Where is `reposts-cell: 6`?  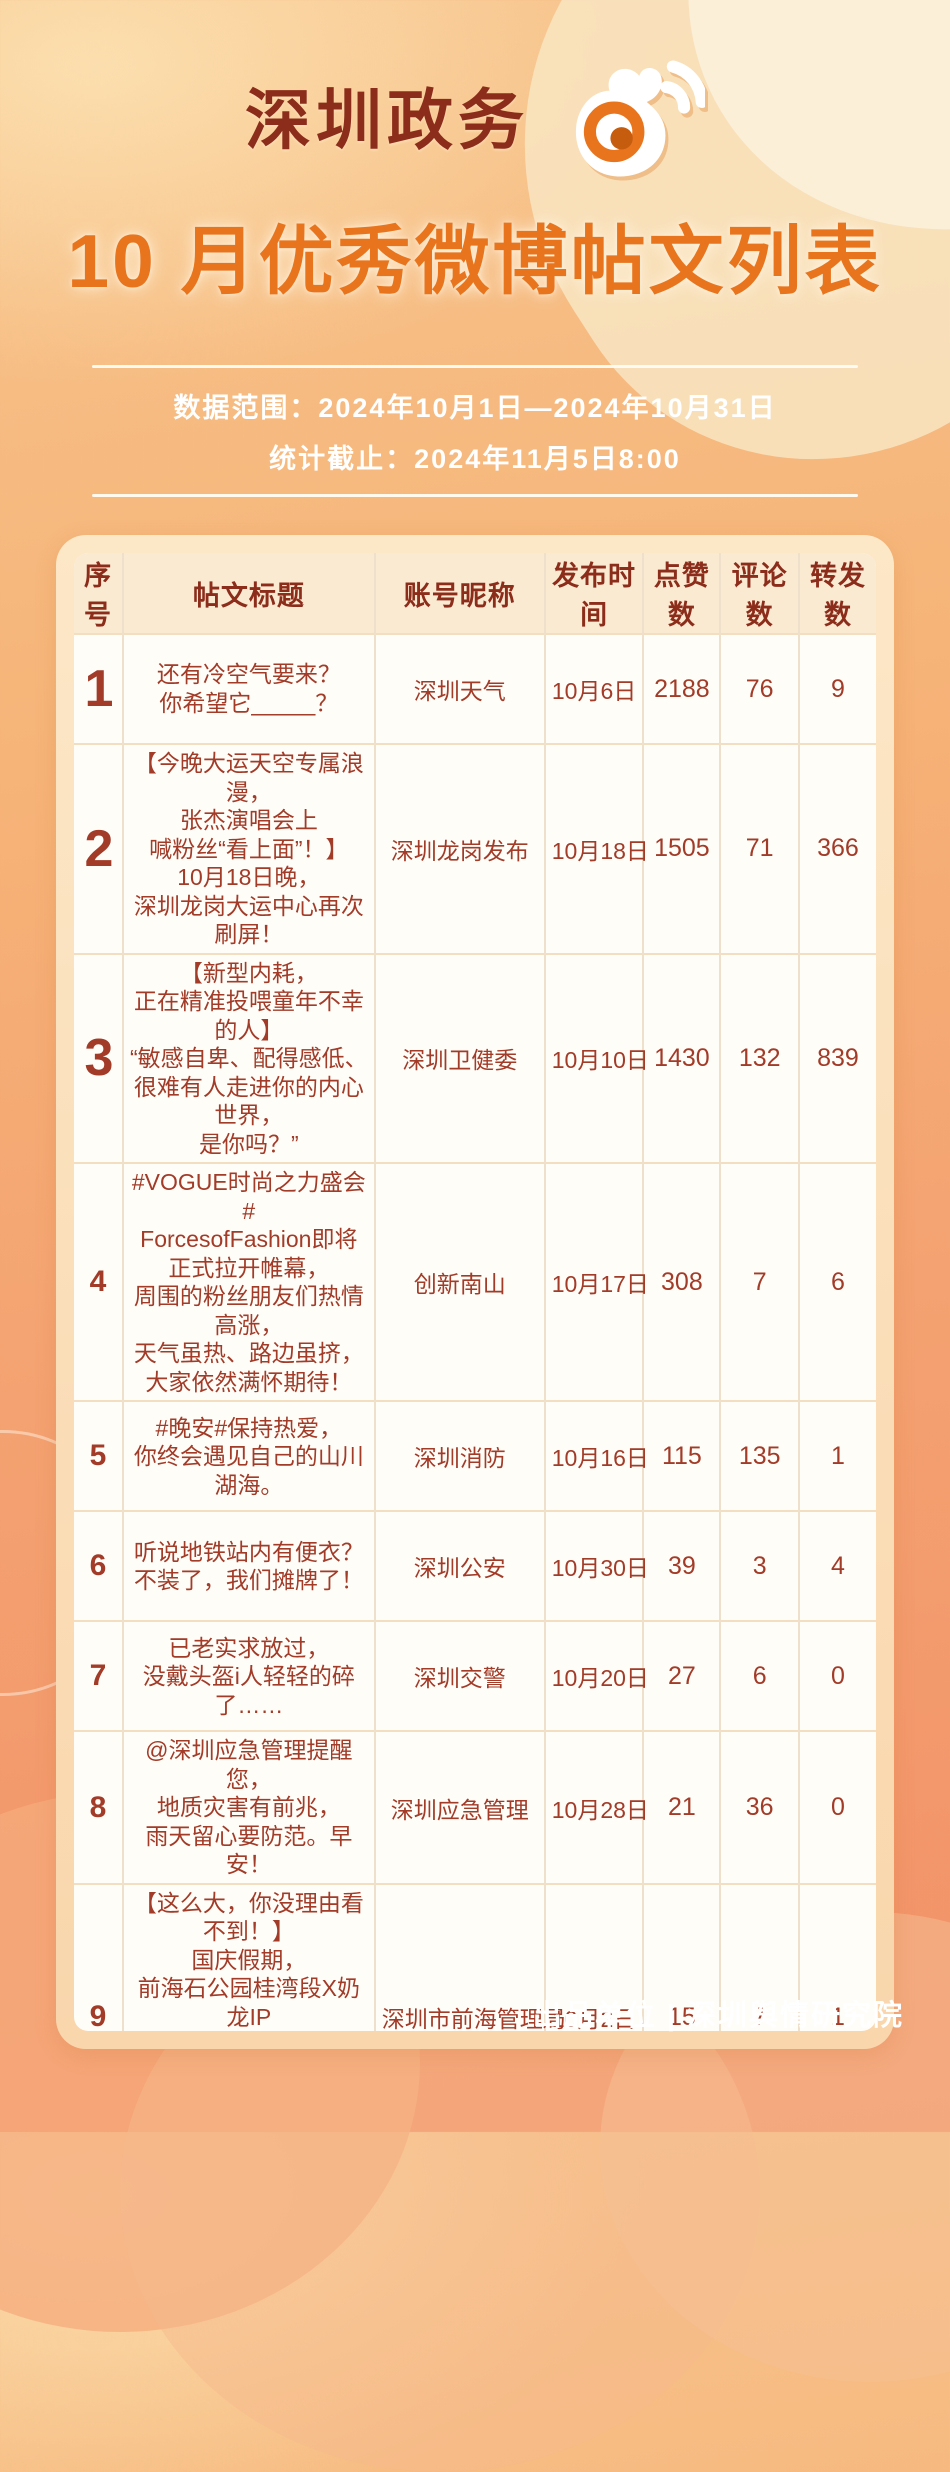 reposts-cell: 6 is located at coordinates (836, 1282).